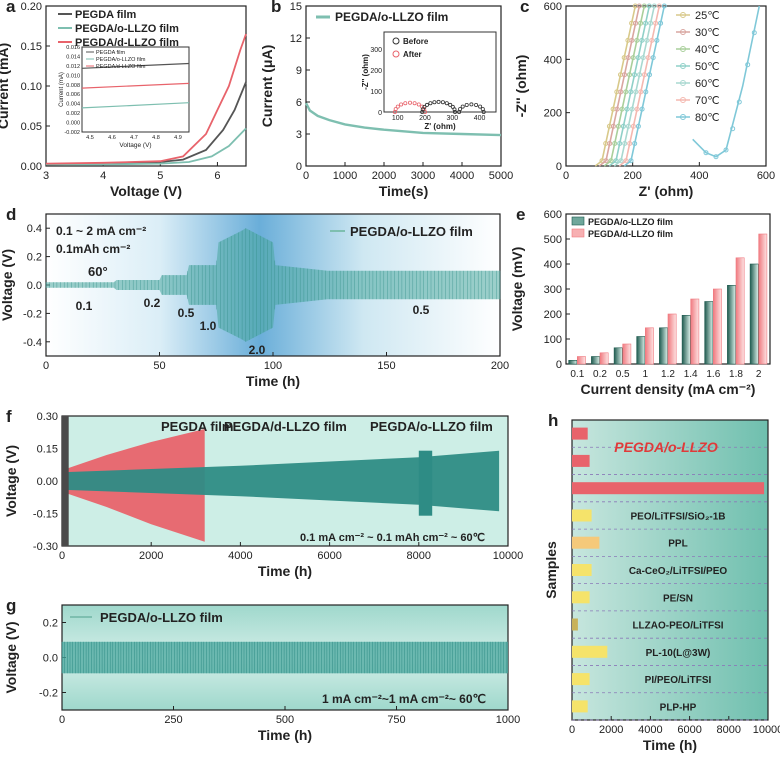 The height and width of the screenshot is (762, 780). Describe the element at coordinates (376, 92) in the screenshot. I see `inset-y-tick: 100` at that location.